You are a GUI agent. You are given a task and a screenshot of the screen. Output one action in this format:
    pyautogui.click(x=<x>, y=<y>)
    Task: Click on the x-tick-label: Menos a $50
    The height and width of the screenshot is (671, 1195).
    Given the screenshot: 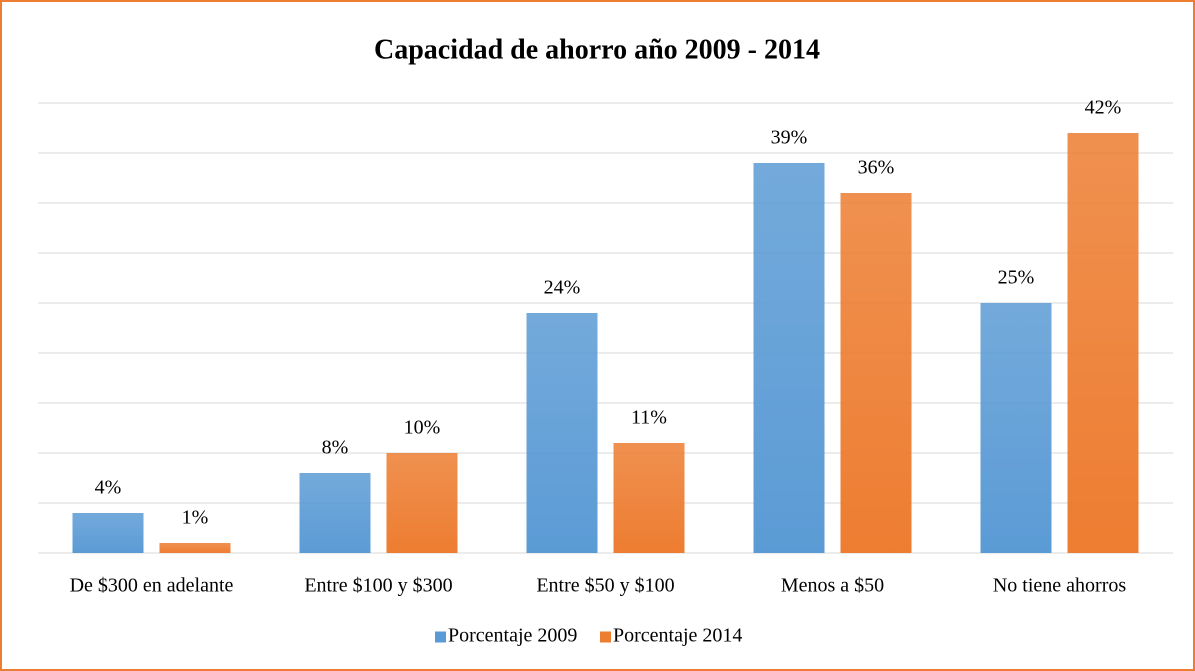 What is the action you would take?
    pyautogui.click(x=832, y=586)
    